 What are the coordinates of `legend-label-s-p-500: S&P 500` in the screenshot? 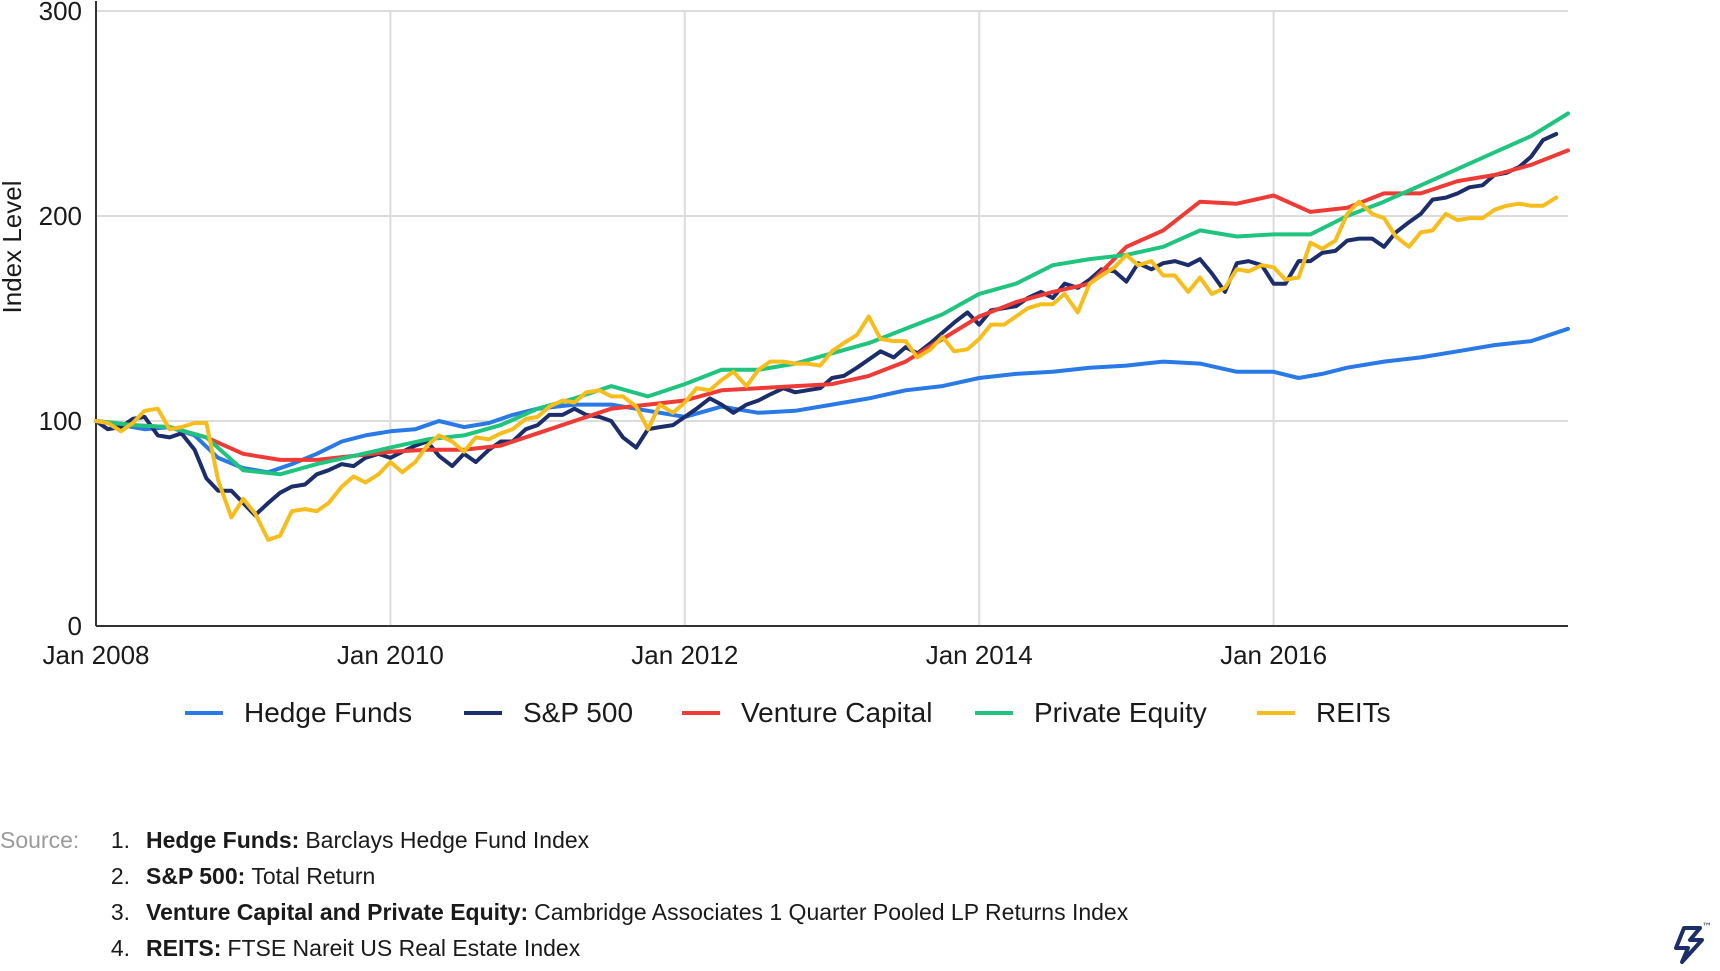 It's located at (578, 712).